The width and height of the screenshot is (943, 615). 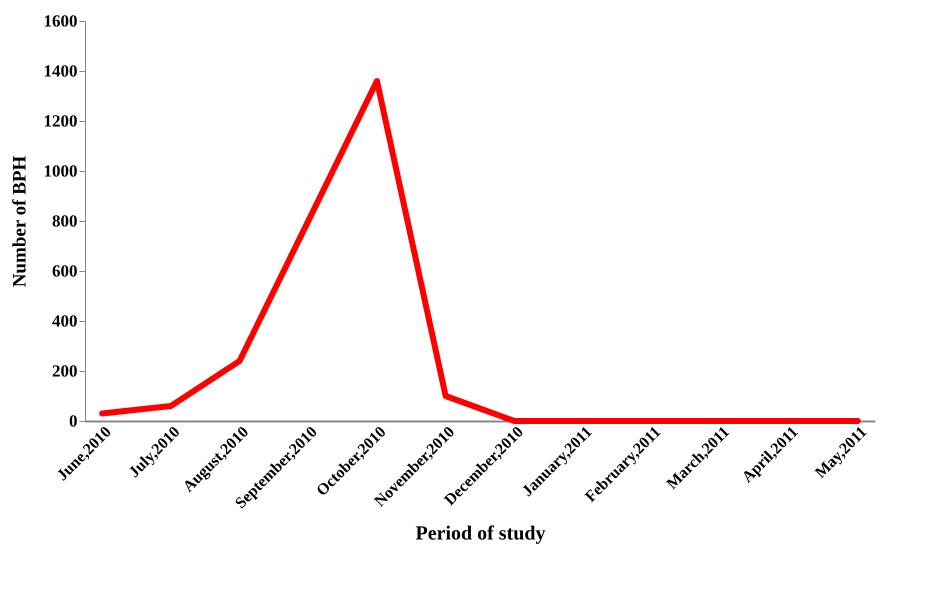 What do you see at coordinates (65, 271) in the screenshot?
I see `y-tick-label: 600` at bounding box center [65, 271].